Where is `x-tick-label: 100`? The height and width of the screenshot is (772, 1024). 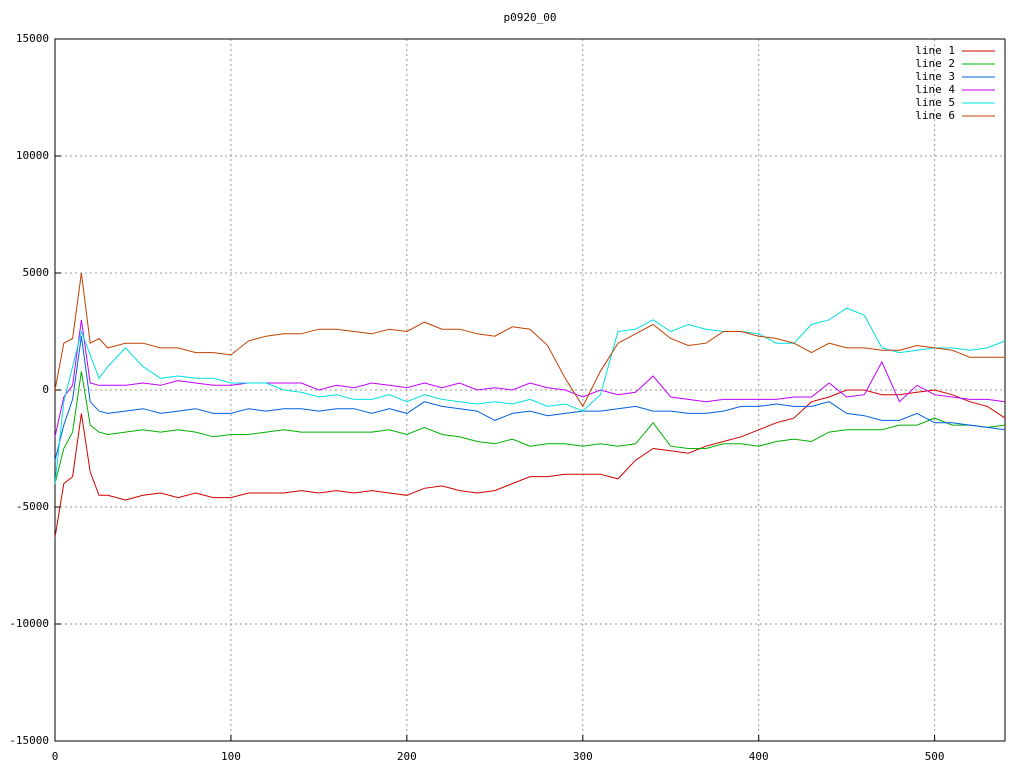 x-tick-label: 100 is located at coordinates (231, 756).